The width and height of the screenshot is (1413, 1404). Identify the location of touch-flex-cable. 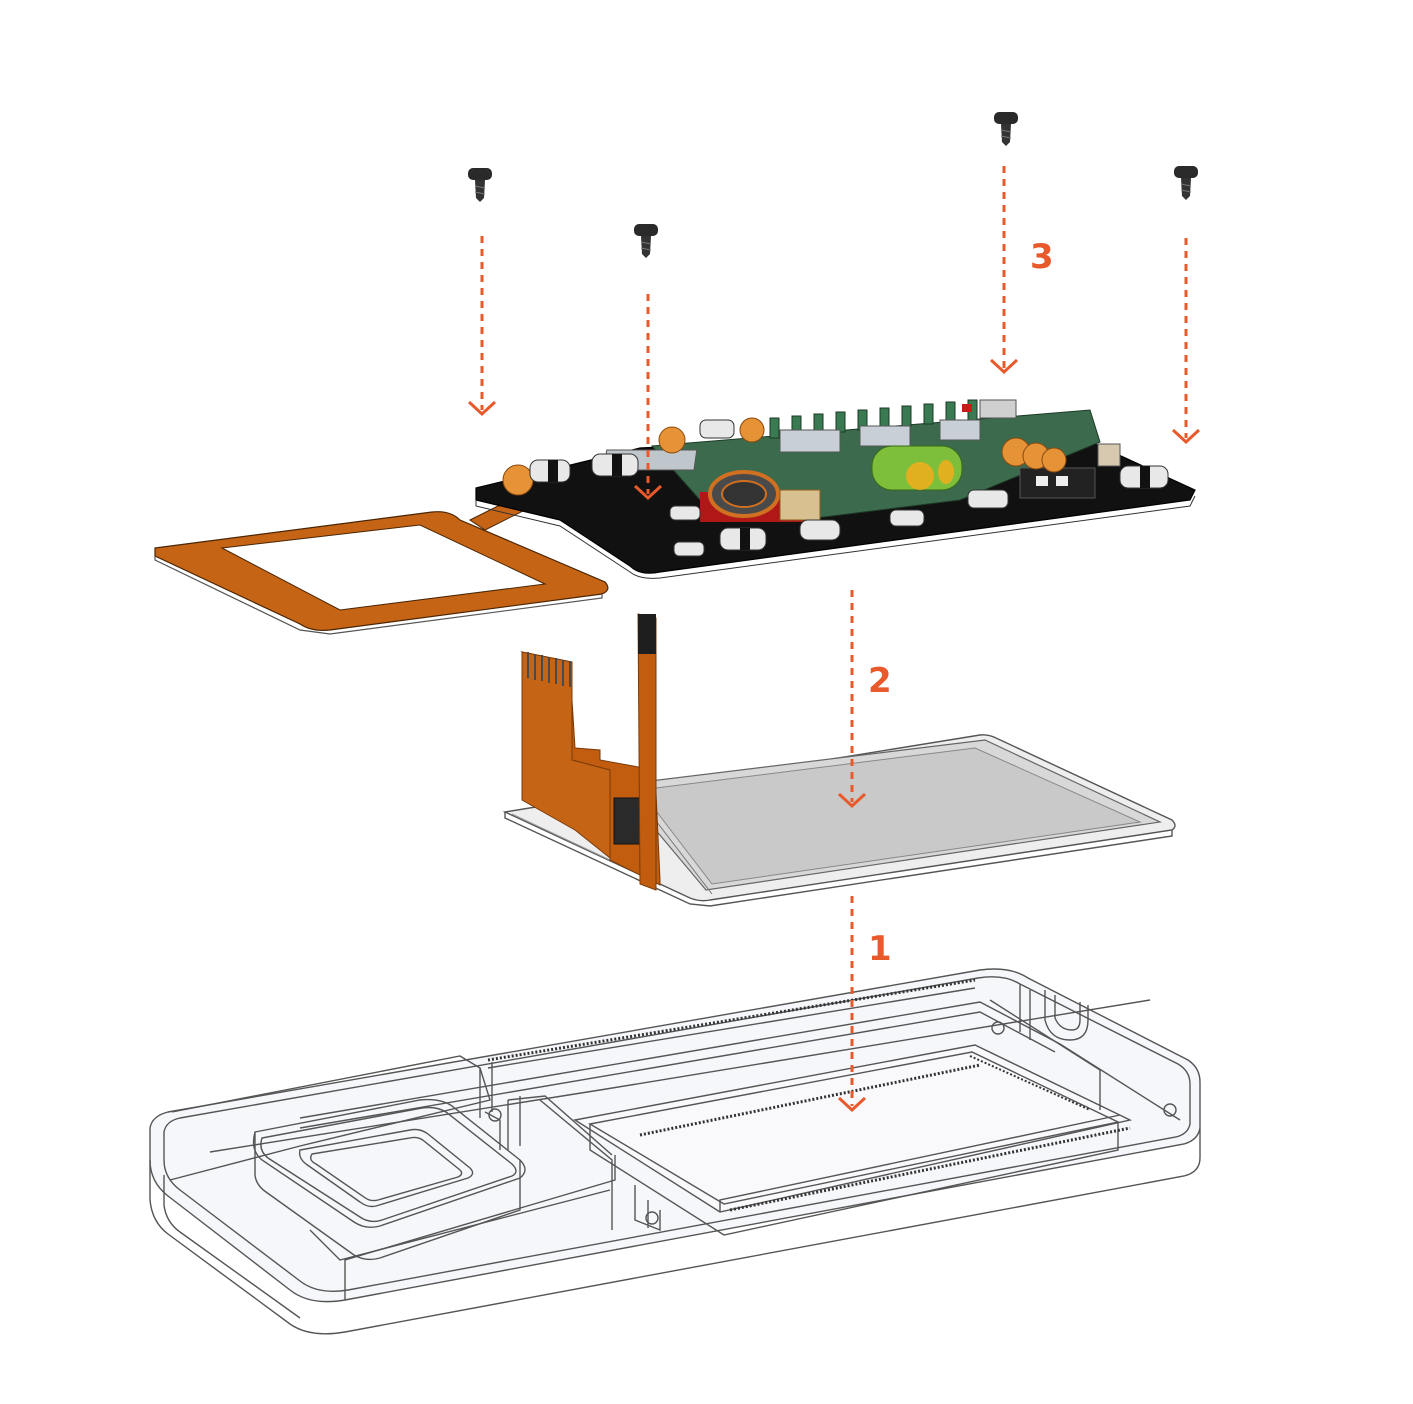
(647, 752).